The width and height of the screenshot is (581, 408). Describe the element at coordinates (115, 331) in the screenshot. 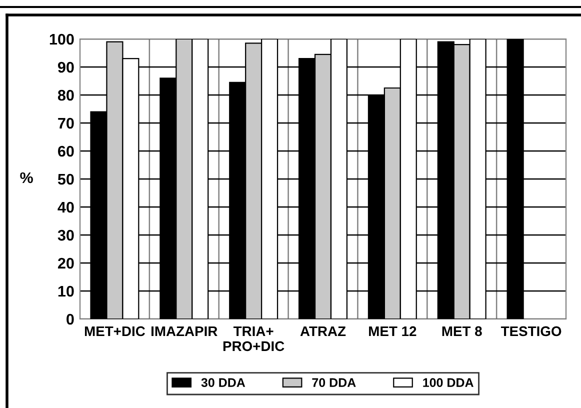

I see `x-tick-label: MET+DIC` at that location.